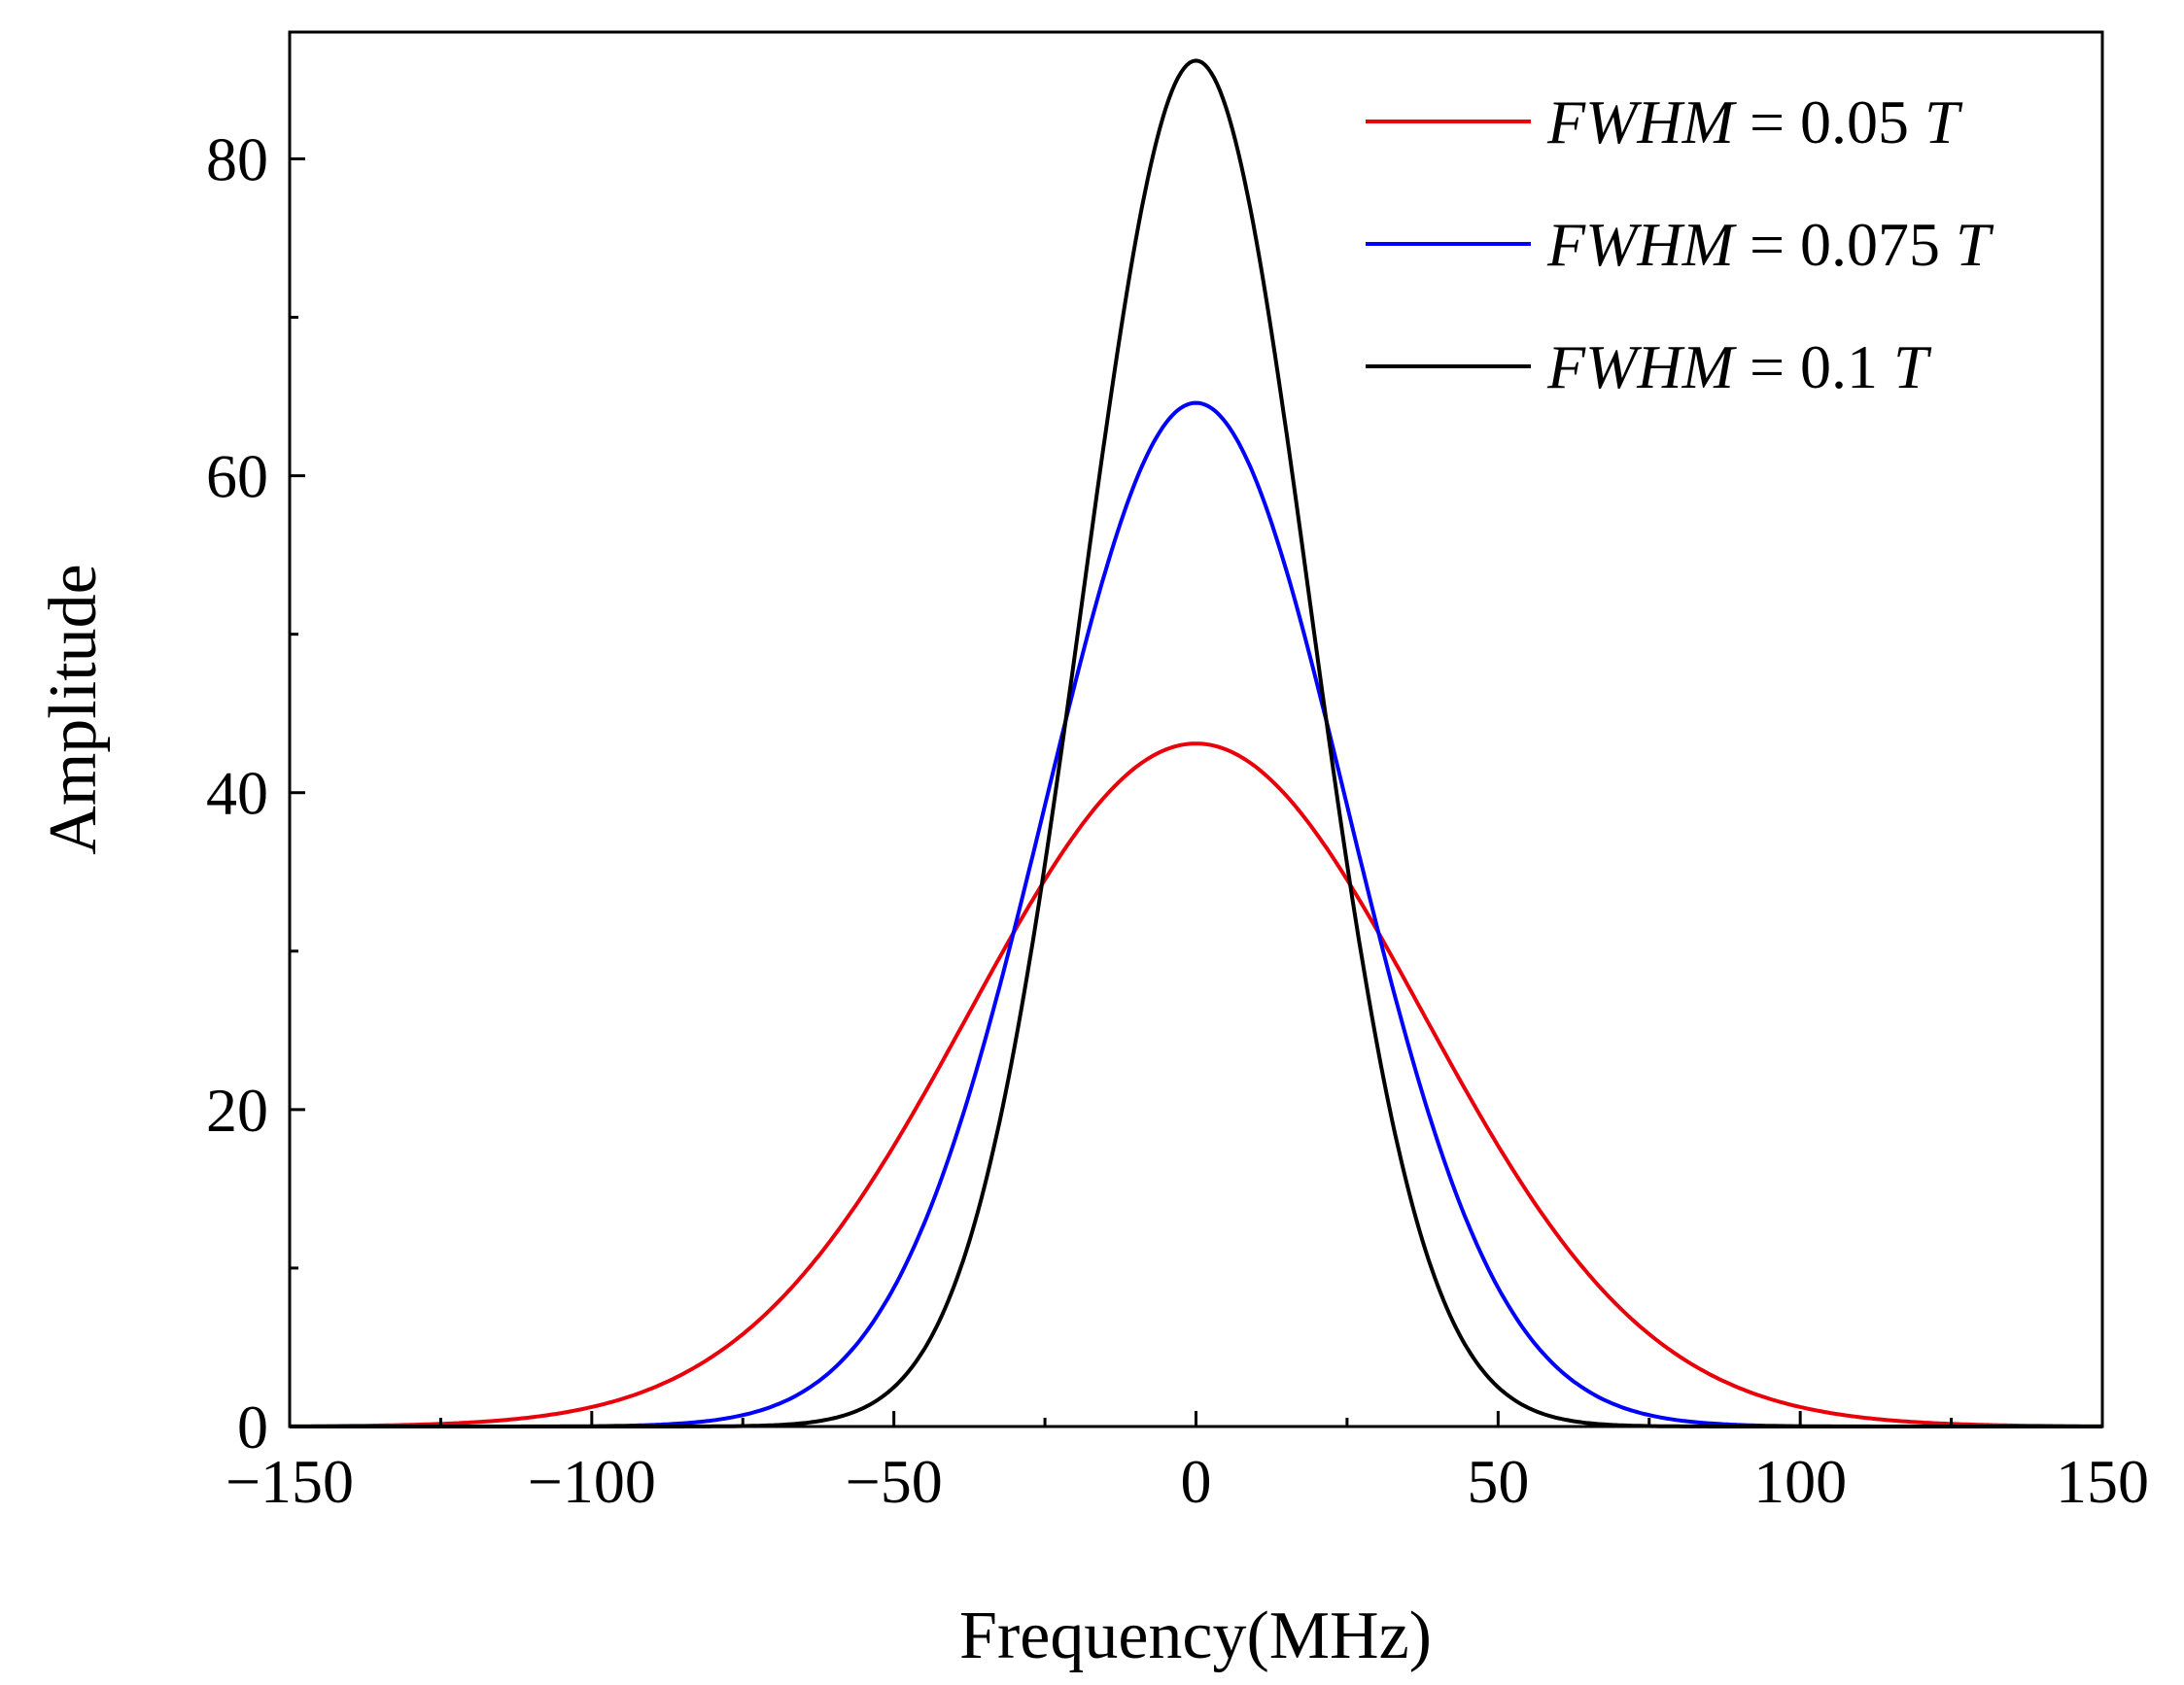 The width and height of the screenshot is (2184, 1685). What do you see at coordinates (1739, 366) in the screenshot?
I see `legend-label-3: FWHM = 0.1 T` at bounding box center [1739, 366].